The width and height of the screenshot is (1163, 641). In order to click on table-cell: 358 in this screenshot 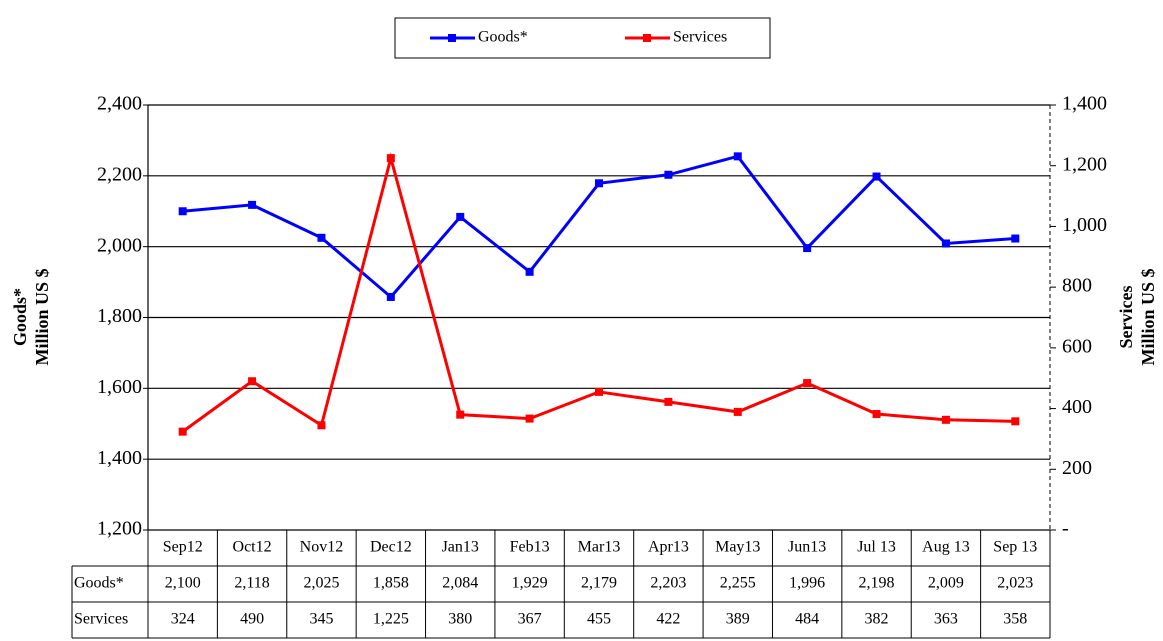, I will do `click(1015, 619)`.